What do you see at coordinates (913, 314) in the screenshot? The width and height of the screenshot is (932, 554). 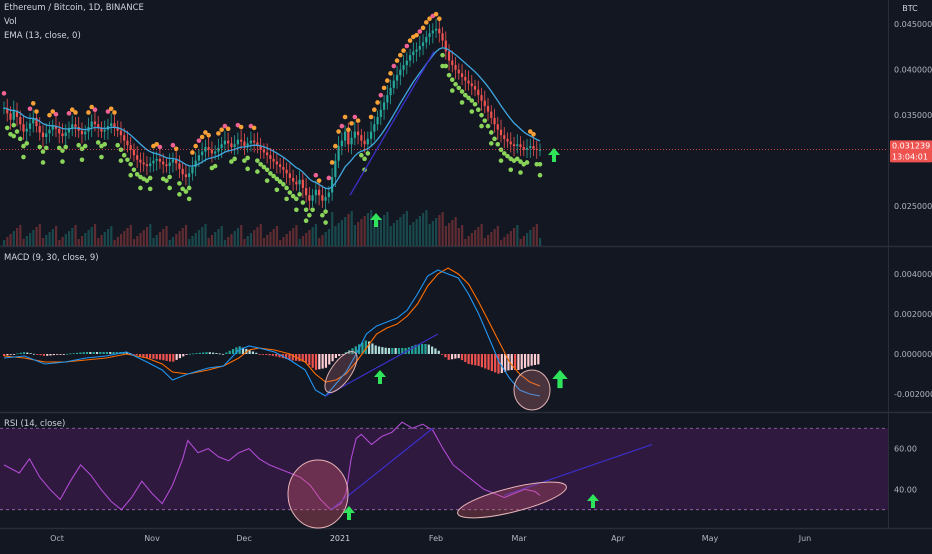 I see `macd-tick-label: 0.002000` at bounding box center [913, 314].